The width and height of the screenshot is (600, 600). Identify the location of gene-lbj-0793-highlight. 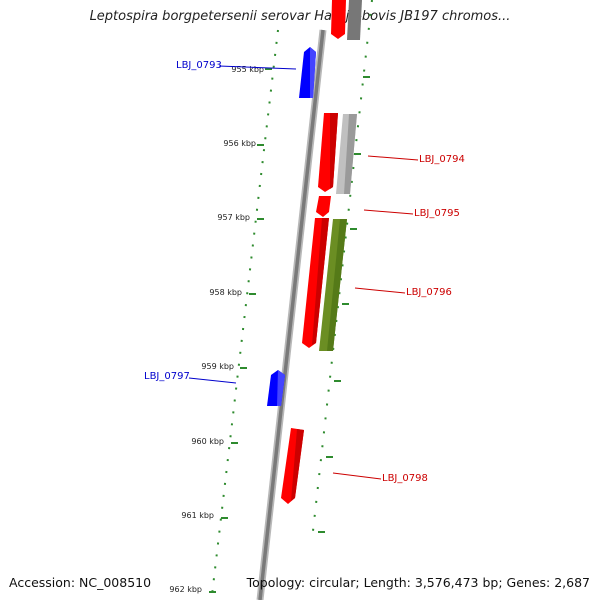
(313, 72).